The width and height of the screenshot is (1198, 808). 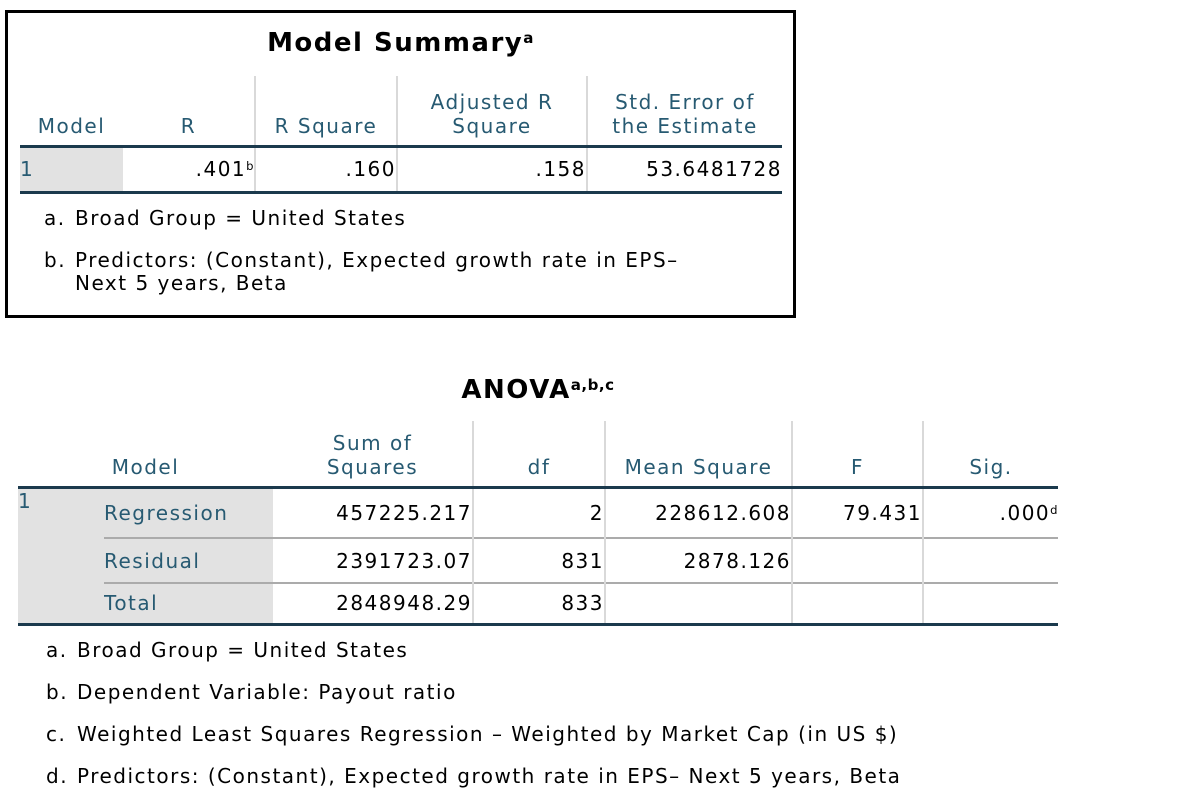 I want to click on sum-of-squares-cell: 457225.217, so click(x=404, y=512).